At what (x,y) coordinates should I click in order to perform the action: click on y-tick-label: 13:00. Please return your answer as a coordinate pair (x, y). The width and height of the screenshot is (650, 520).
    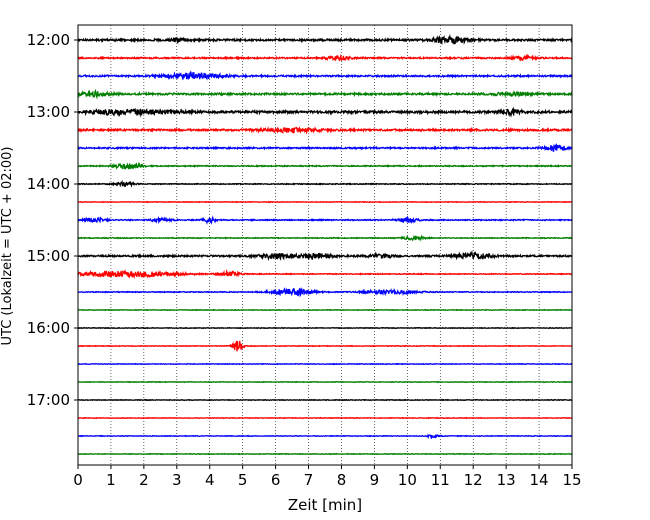
    Looking at the image, I should click on (48, 112).